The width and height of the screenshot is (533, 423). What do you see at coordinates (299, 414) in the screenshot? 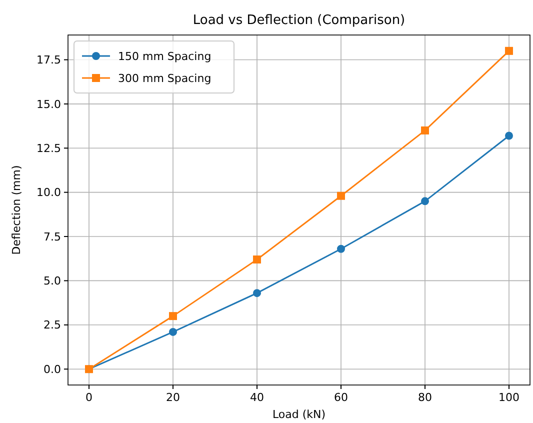
I see `x-axis-title: Load (kN)` at bounding box center [299, 414].